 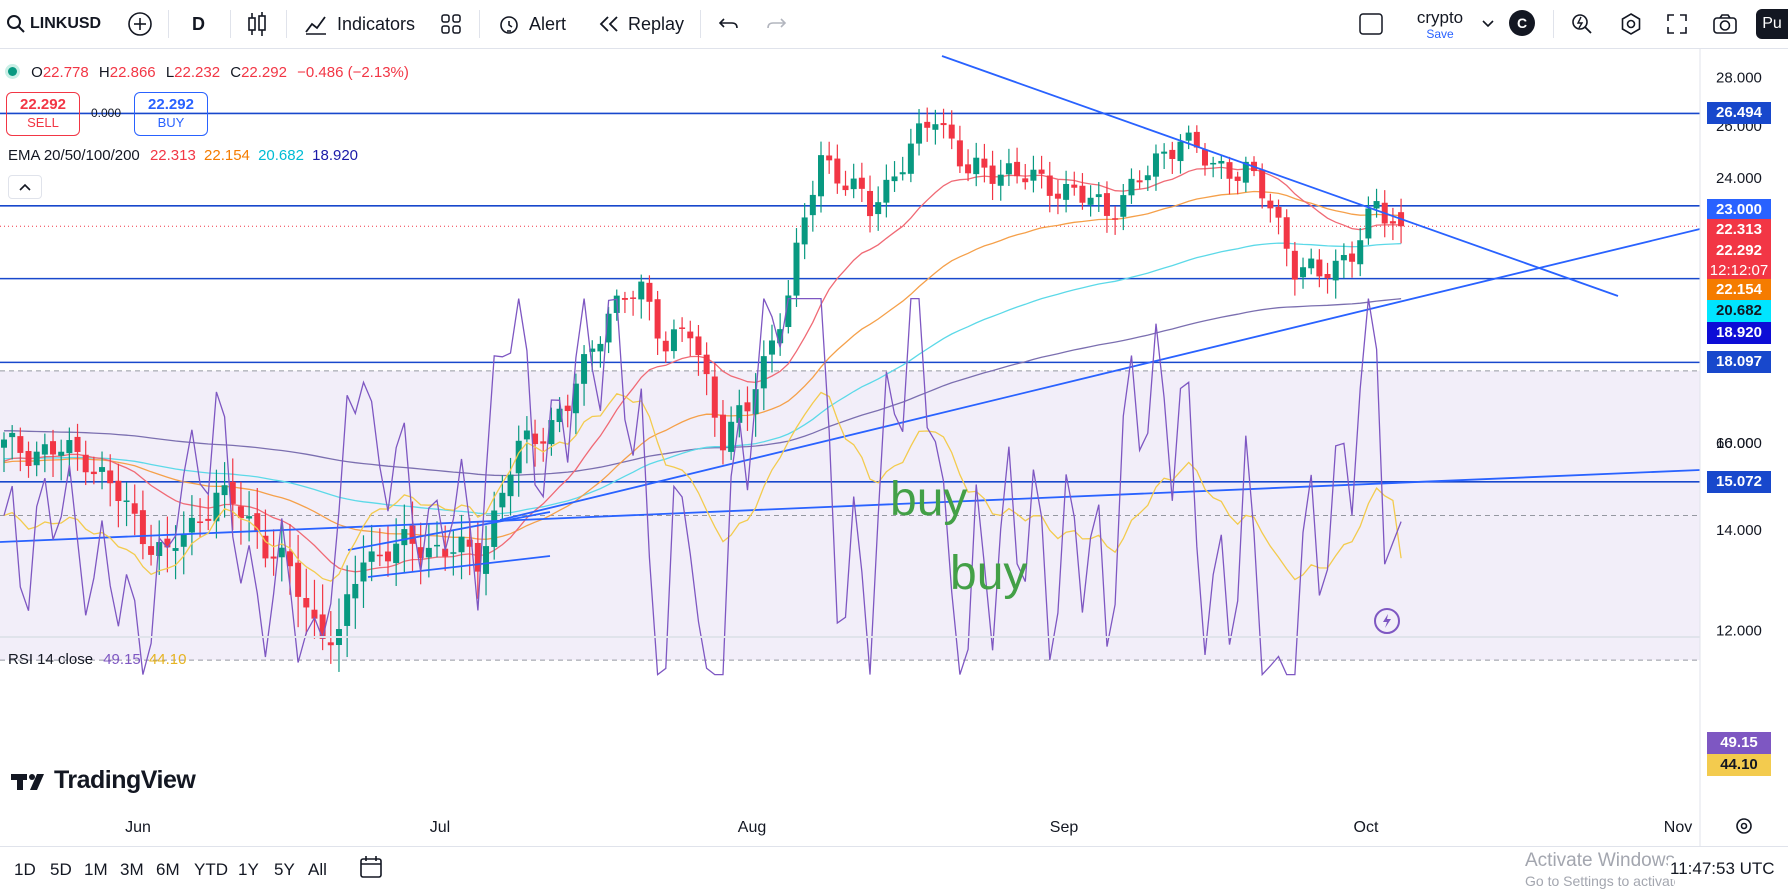 What do you see at coordinates (317, 869) in the screenshot?
I see `range-button-all: All` at bounding box center [317, 869].